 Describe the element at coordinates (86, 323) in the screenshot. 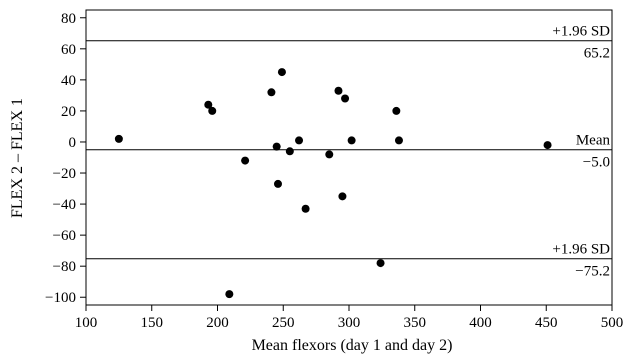

I see `x-tick-label: 100` at that location.